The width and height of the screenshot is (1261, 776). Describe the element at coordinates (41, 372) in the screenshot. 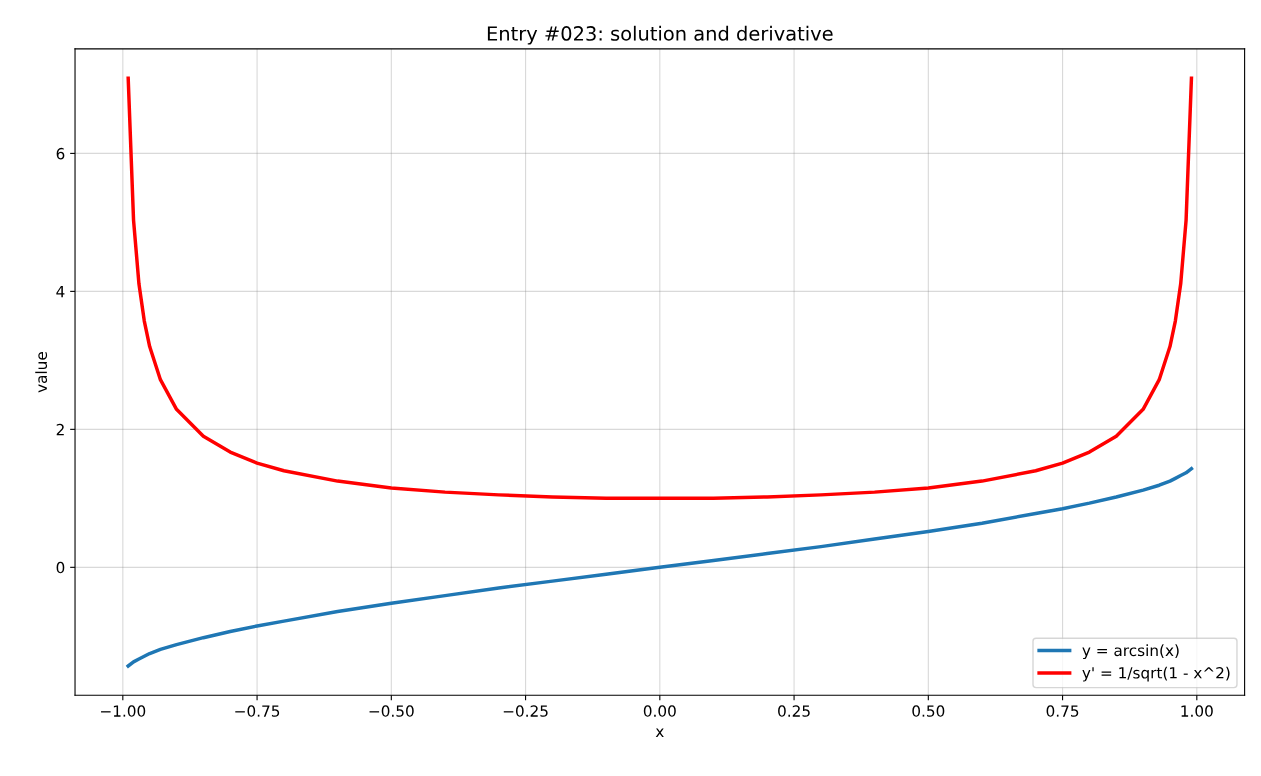

I see `y-axis-title: value` at that location.